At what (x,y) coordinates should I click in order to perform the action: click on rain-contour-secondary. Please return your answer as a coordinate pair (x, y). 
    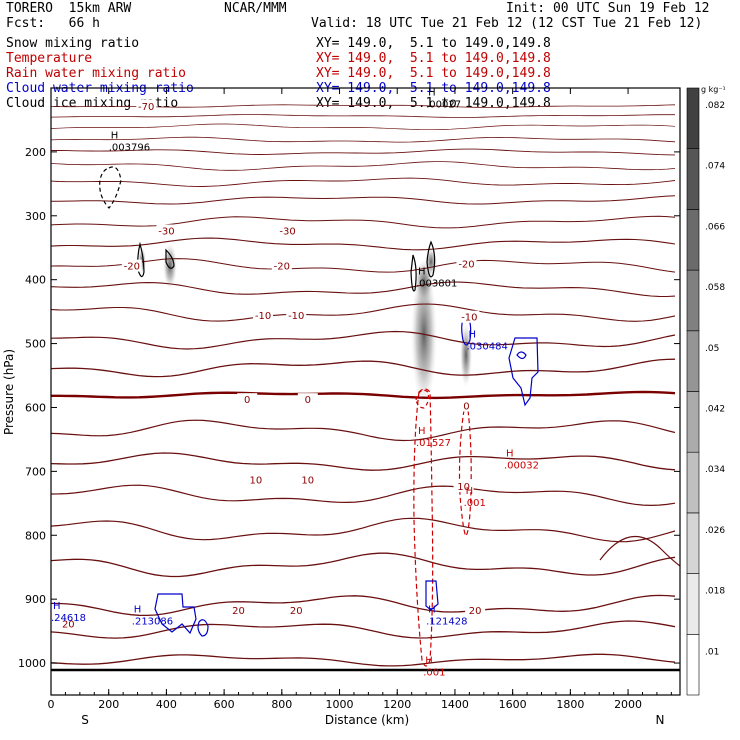
    Looking at the image, I should click on (465, 473).